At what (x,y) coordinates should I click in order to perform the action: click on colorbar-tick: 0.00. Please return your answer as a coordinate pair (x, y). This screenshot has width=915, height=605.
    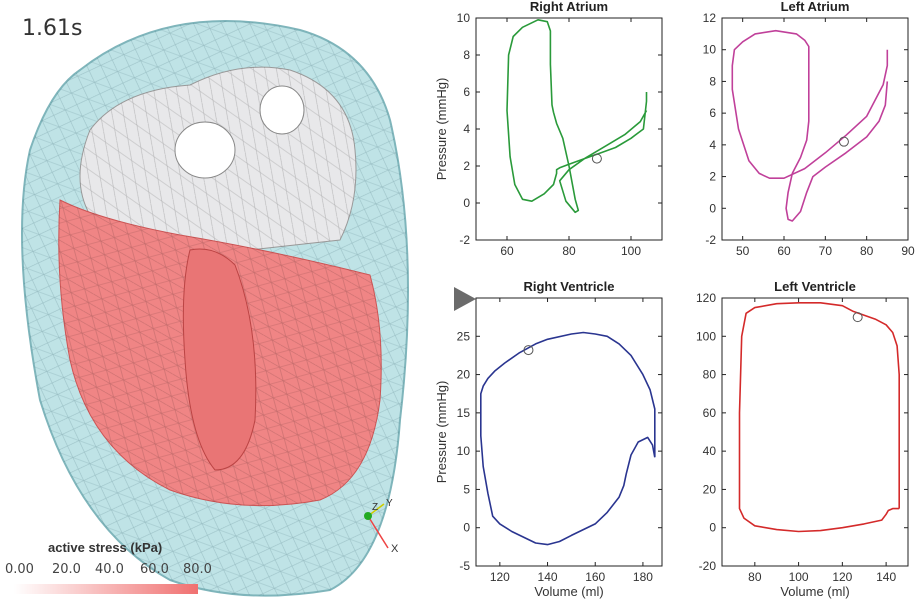
    Looking at the image, I should click on (19, 569).